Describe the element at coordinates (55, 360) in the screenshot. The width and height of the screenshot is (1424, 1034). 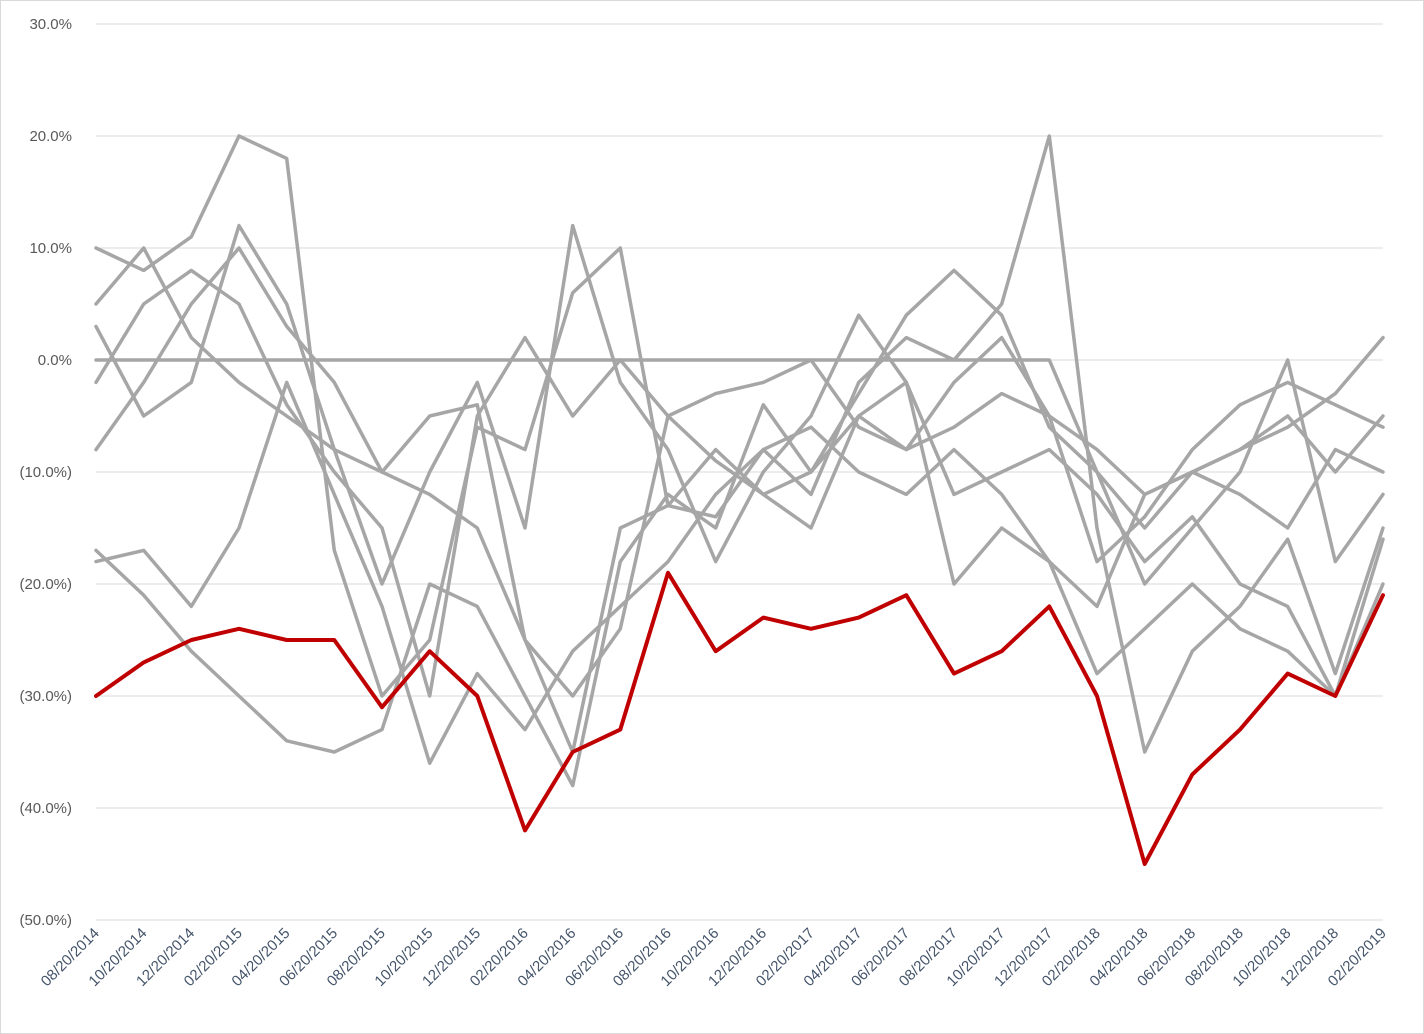
I see `y-tick-label: 0.0%` at that location.